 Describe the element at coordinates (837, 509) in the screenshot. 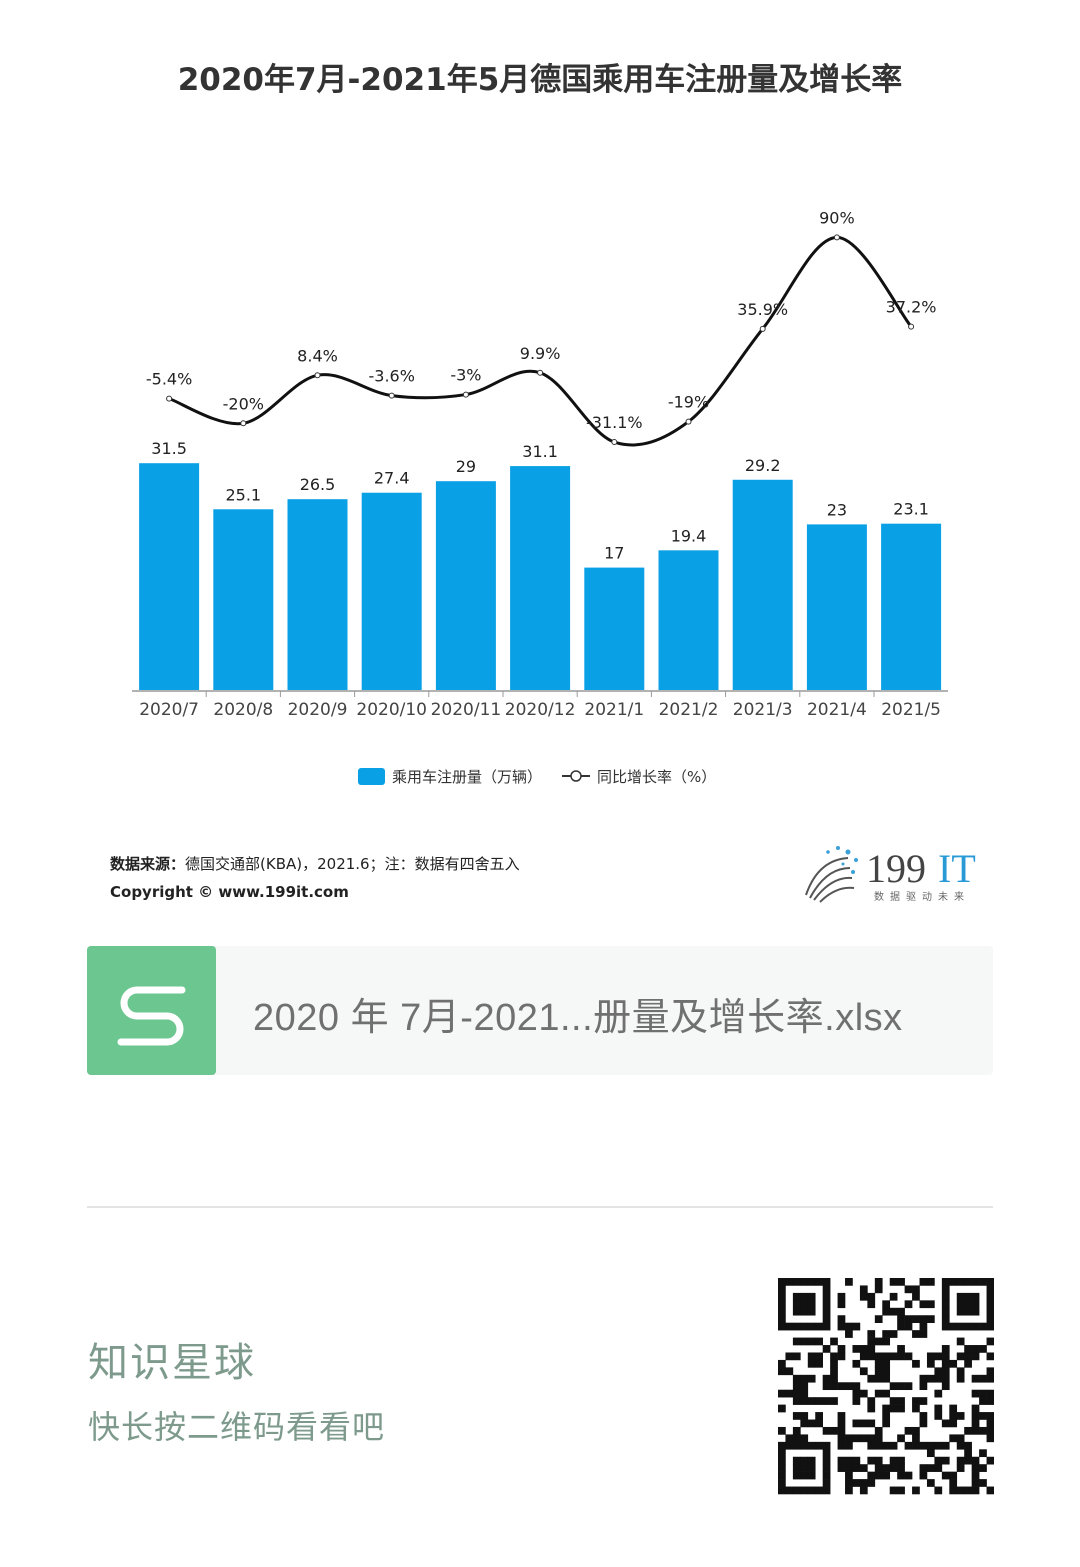

I see `bar-value-label: 23` at that location.